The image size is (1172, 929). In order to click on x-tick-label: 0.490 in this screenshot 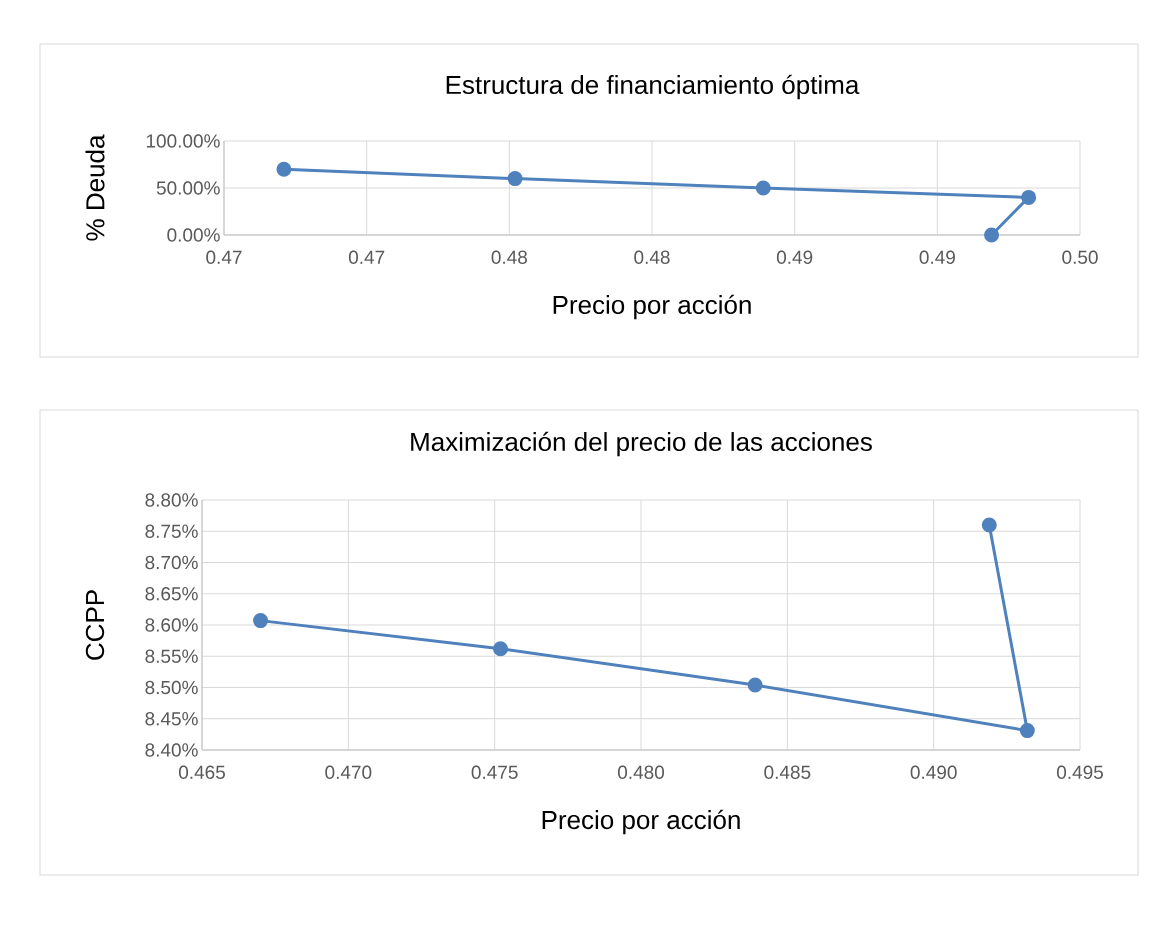, I will do `click(933, 772)`.